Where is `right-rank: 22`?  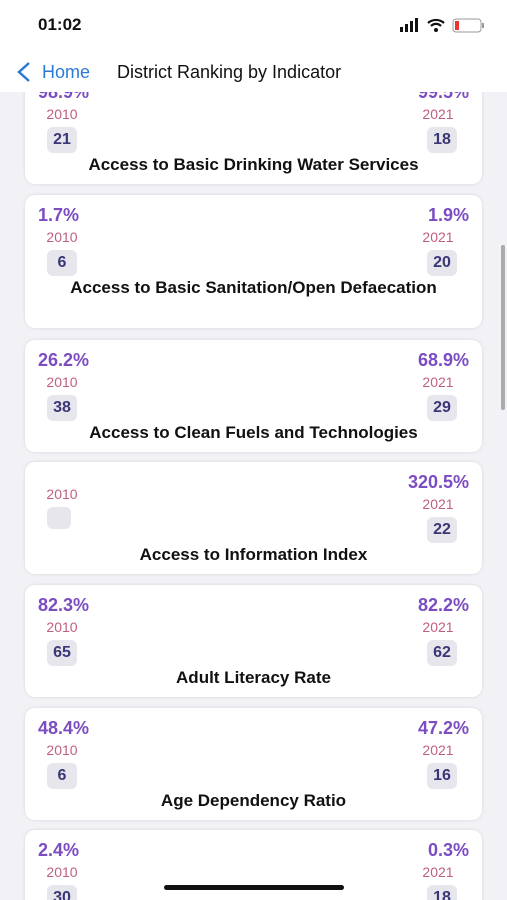 right-rank: 22 is located at coordinates (442, 530).